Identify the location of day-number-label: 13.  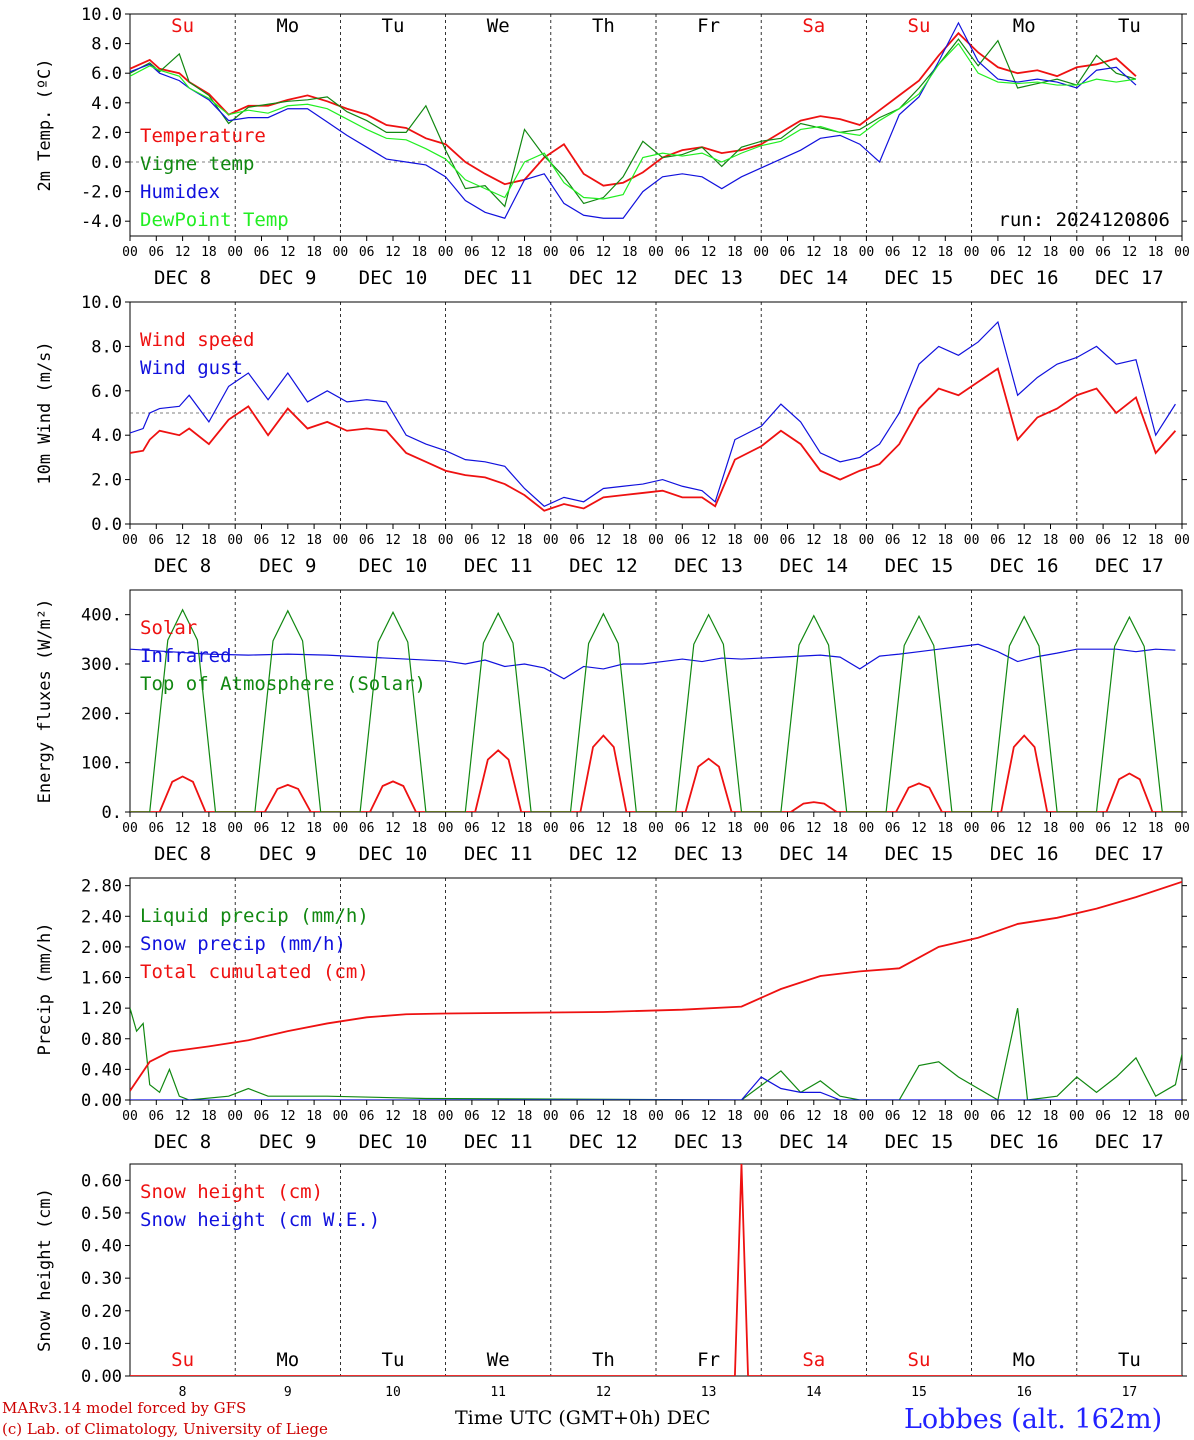
(709, 1392).